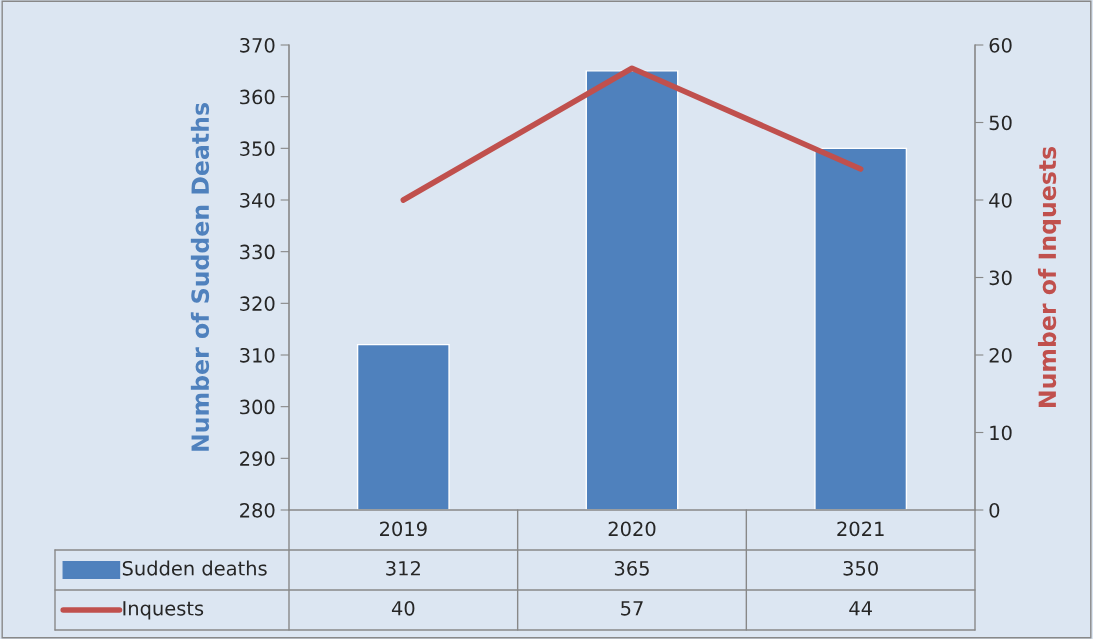 Image resolution: width=1093 pixels, height=639 pixels. What do you see at coordinates (994, 510) in the screenshot?
I see `y2-tick-label: 0` at bounding box center [994, 510].